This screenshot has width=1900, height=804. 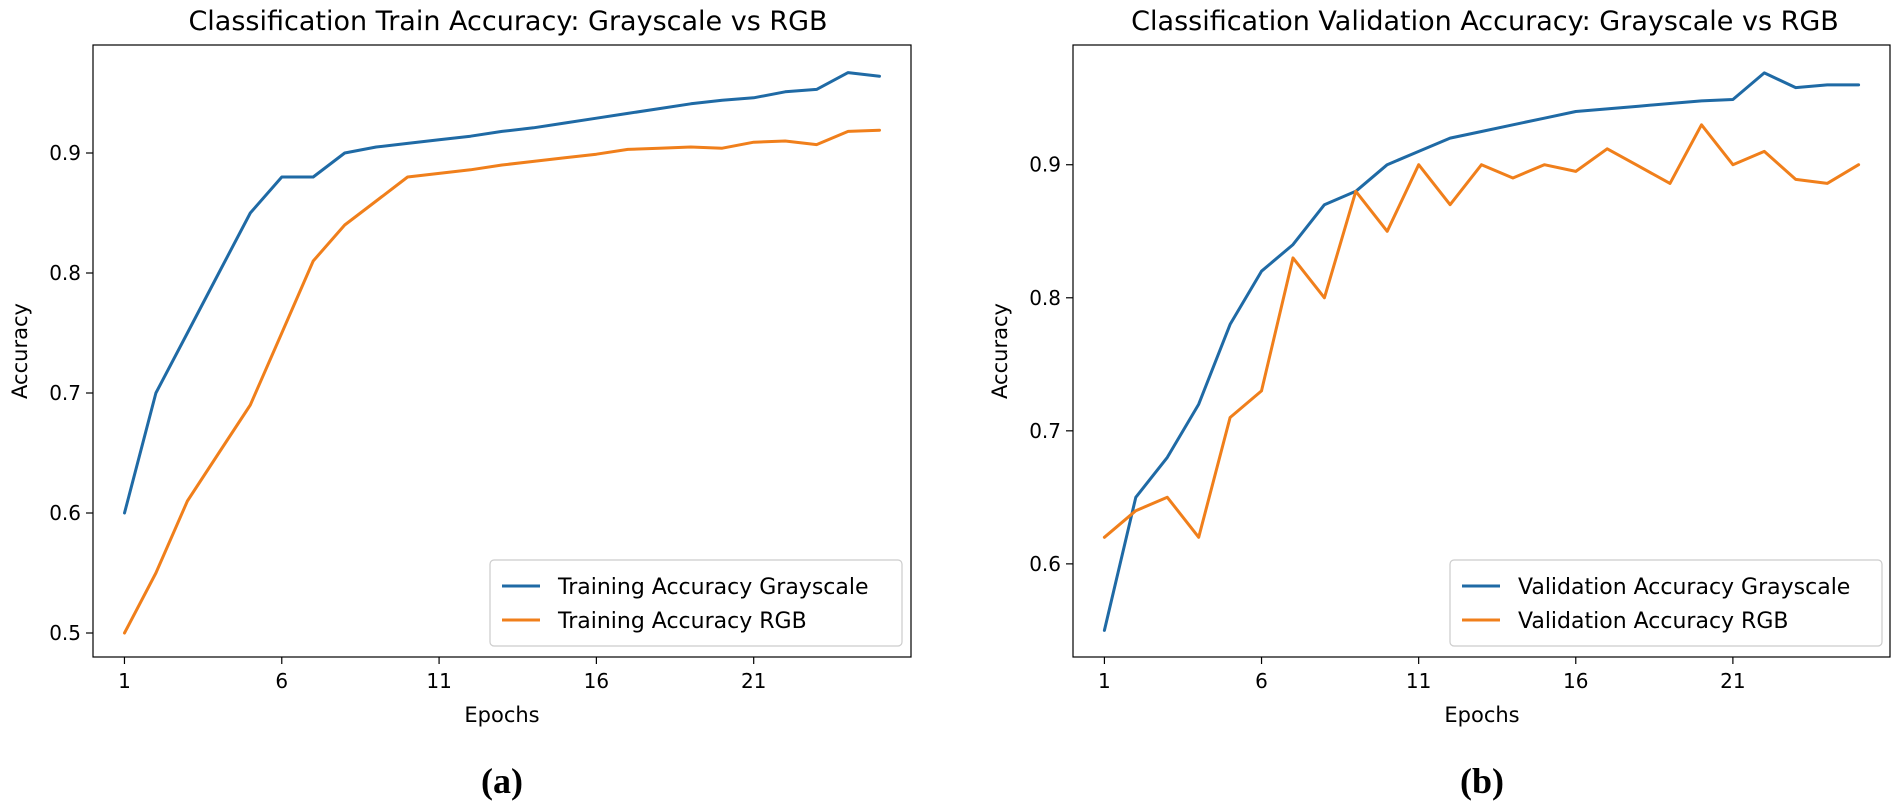 I want to click on y-tick-label-a: 0.5, so click(x=65, y=633).